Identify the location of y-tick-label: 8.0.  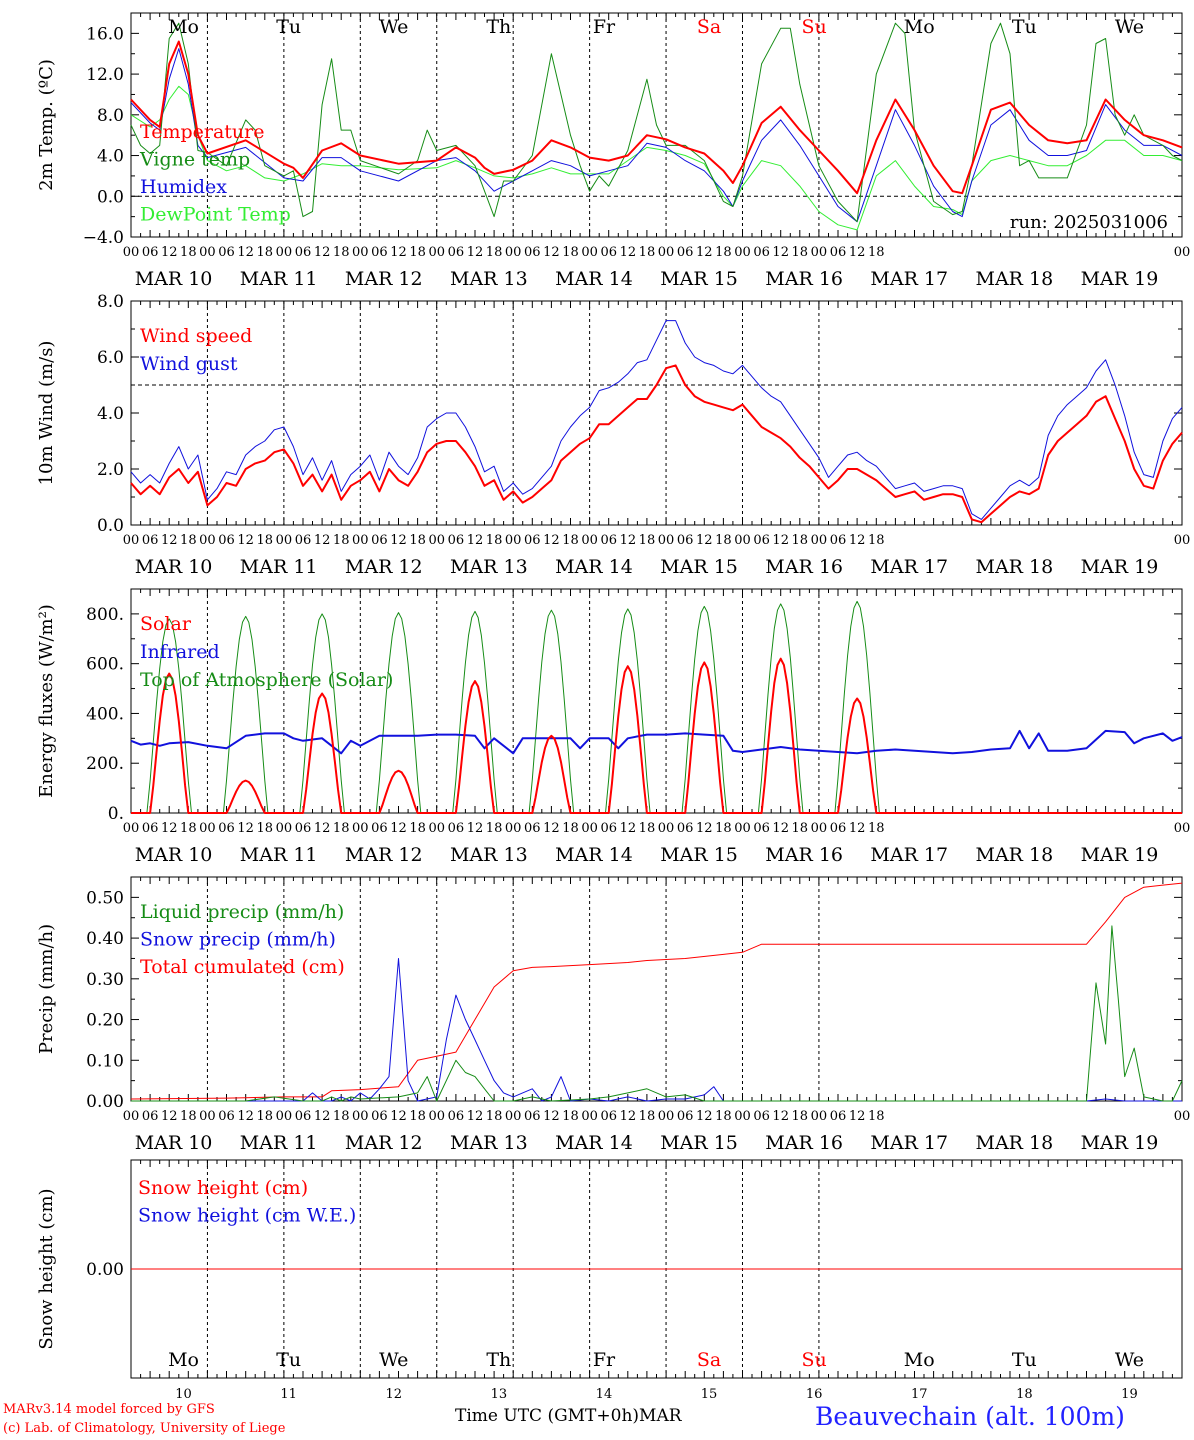
(110, 116).